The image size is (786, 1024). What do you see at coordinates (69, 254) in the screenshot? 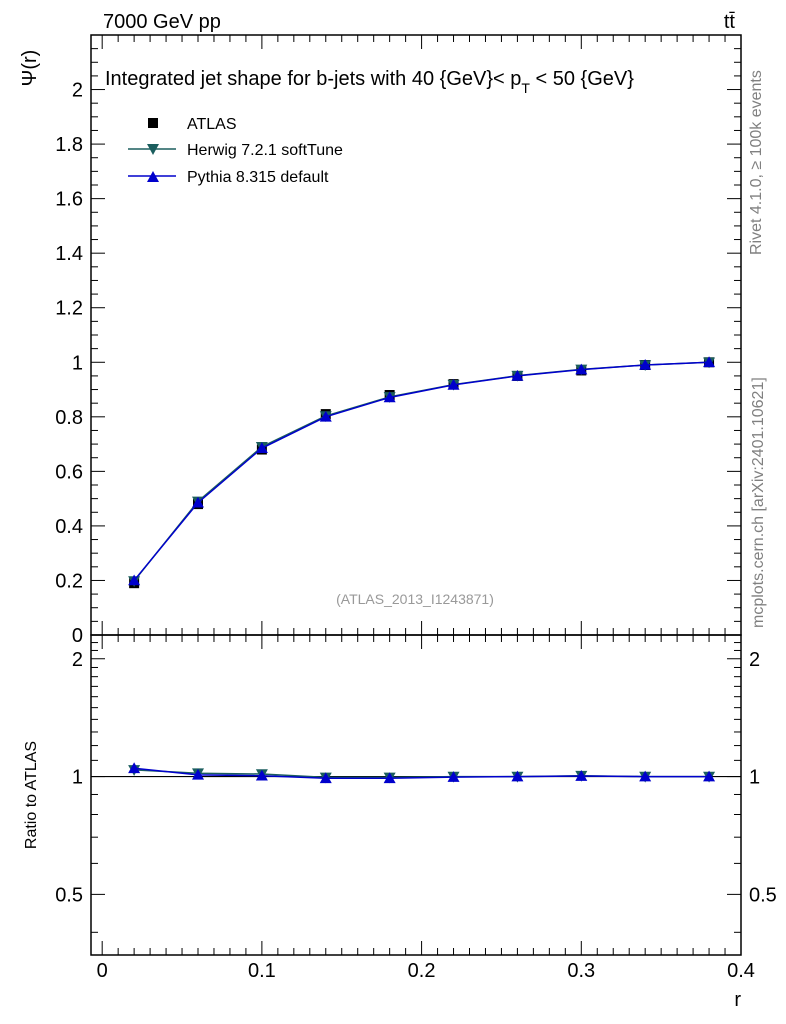
I see `main-ytick-label: 1.4` at bounding box center [69, 254].